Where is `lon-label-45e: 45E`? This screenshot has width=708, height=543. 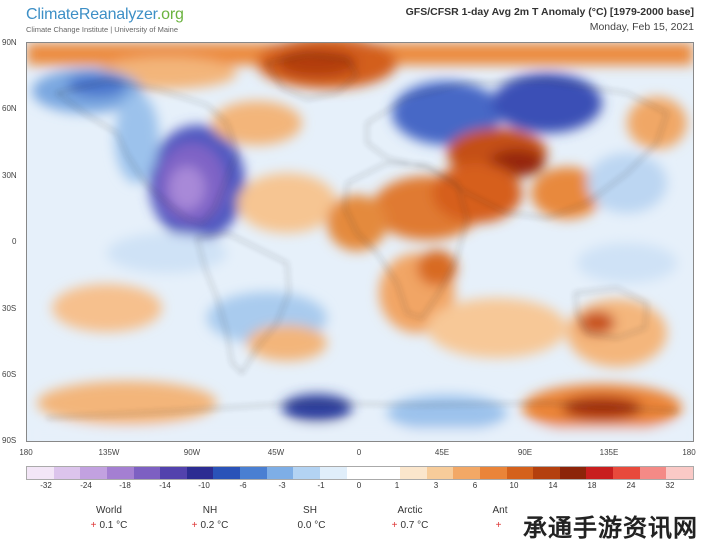 lon-label-45e: 45E is located at coordinates (442, 452).